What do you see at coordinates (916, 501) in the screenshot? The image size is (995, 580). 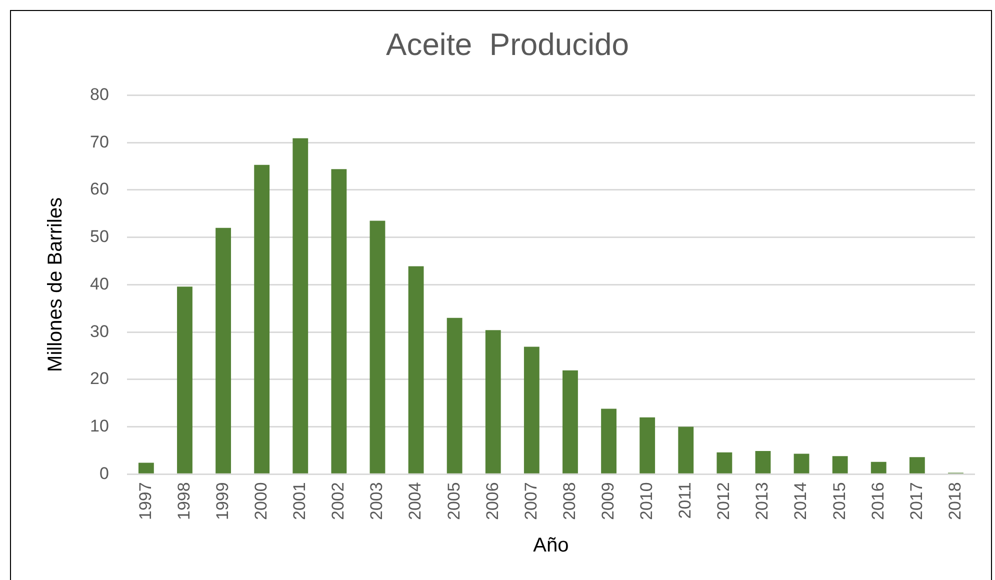 I see `x-tick-label: 2017` at bounding box center [916, 501].